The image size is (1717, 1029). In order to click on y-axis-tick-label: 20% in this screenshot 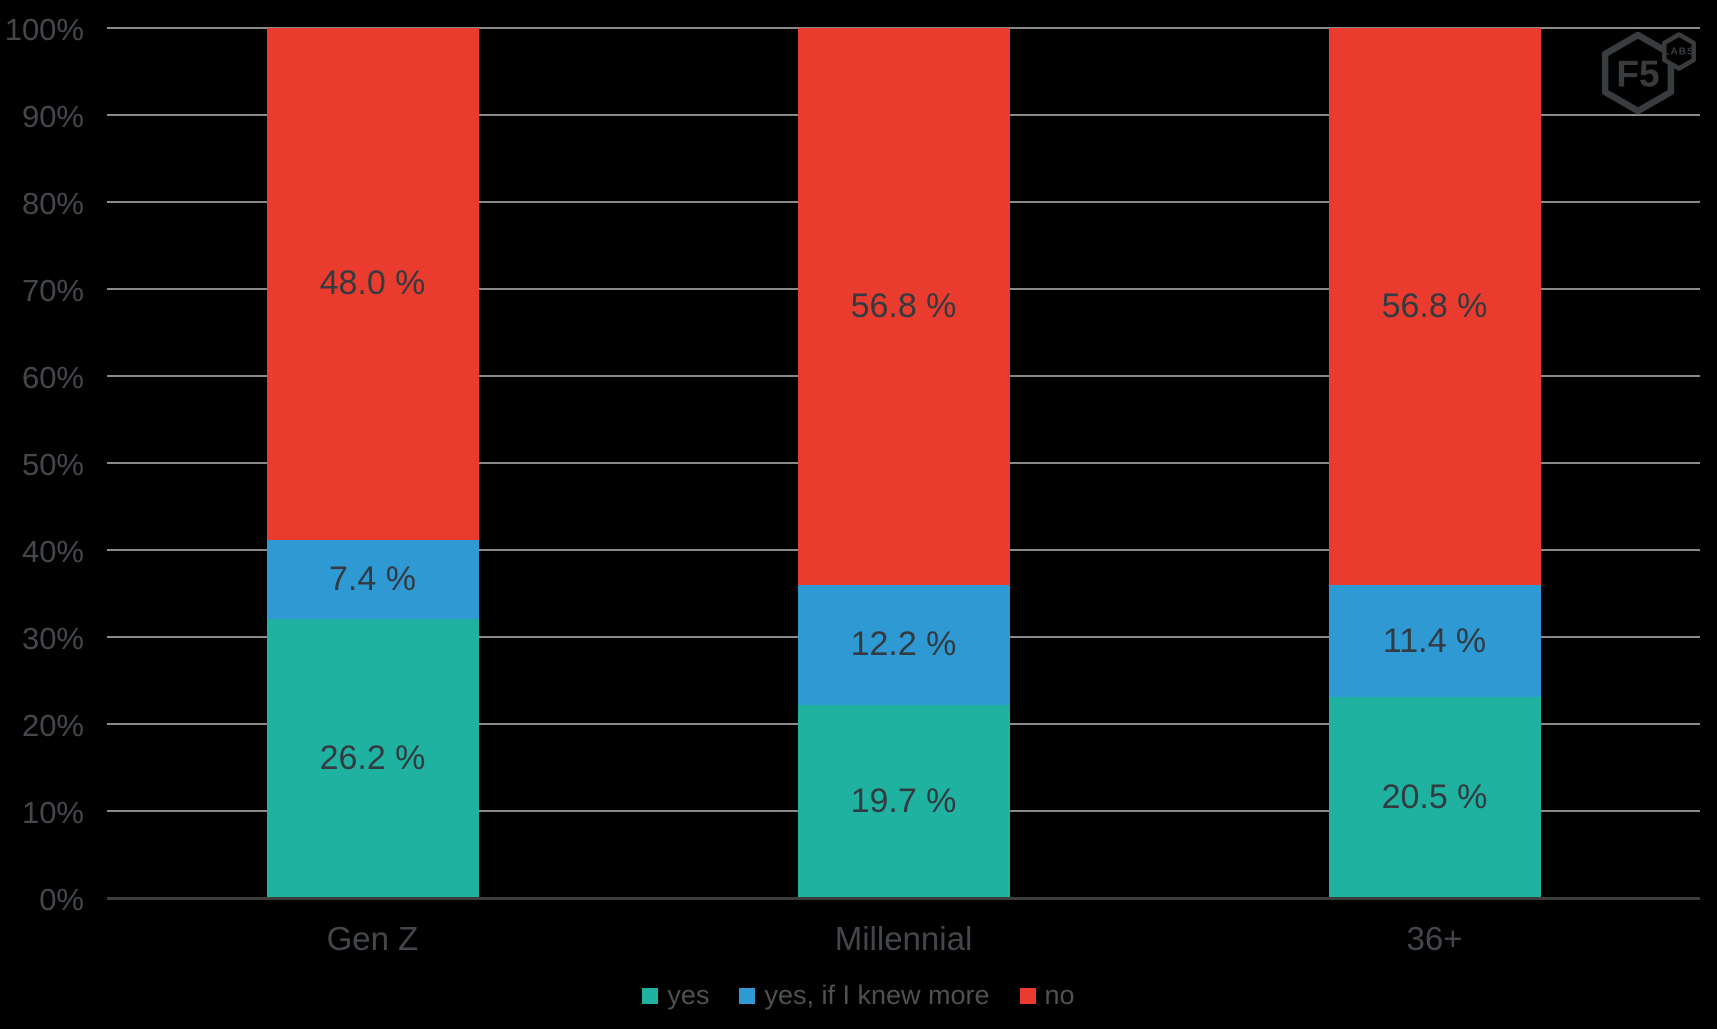, I will do `click(52, 725)`.